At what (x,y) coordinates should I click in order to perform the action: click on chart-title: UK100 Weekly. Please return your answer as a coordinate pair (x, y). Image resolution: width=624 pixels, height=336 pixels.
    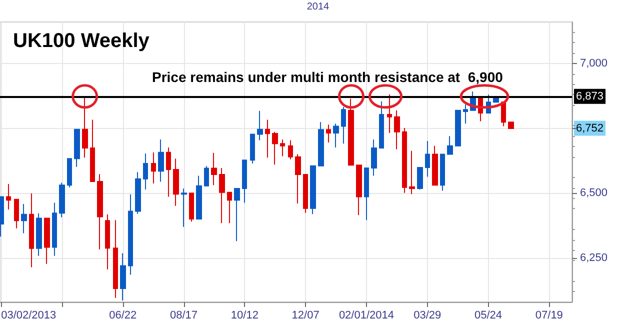
    Looking at the image, I should click on (81, 41).